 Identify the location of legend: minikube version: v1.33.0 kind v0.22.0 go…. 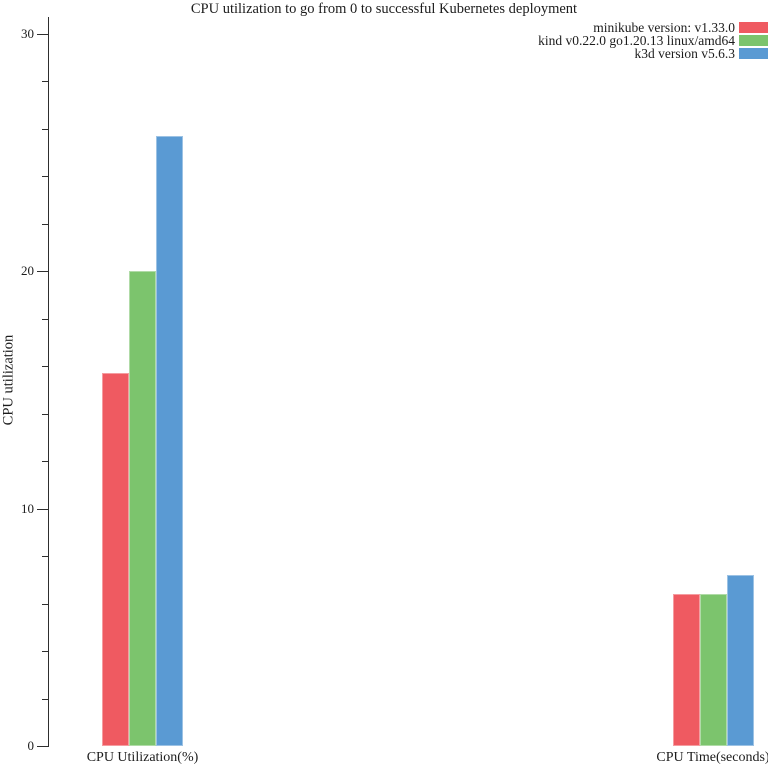
(653, 40).